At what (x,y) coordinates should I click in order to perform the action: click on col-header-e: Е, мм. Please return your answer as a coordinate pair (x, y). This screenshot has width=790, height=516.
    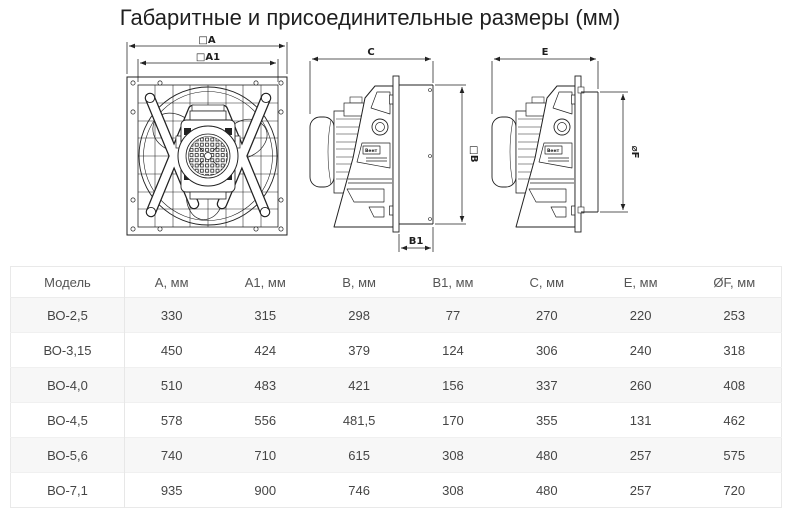
    Looking at the image, I should click on (640, 282).